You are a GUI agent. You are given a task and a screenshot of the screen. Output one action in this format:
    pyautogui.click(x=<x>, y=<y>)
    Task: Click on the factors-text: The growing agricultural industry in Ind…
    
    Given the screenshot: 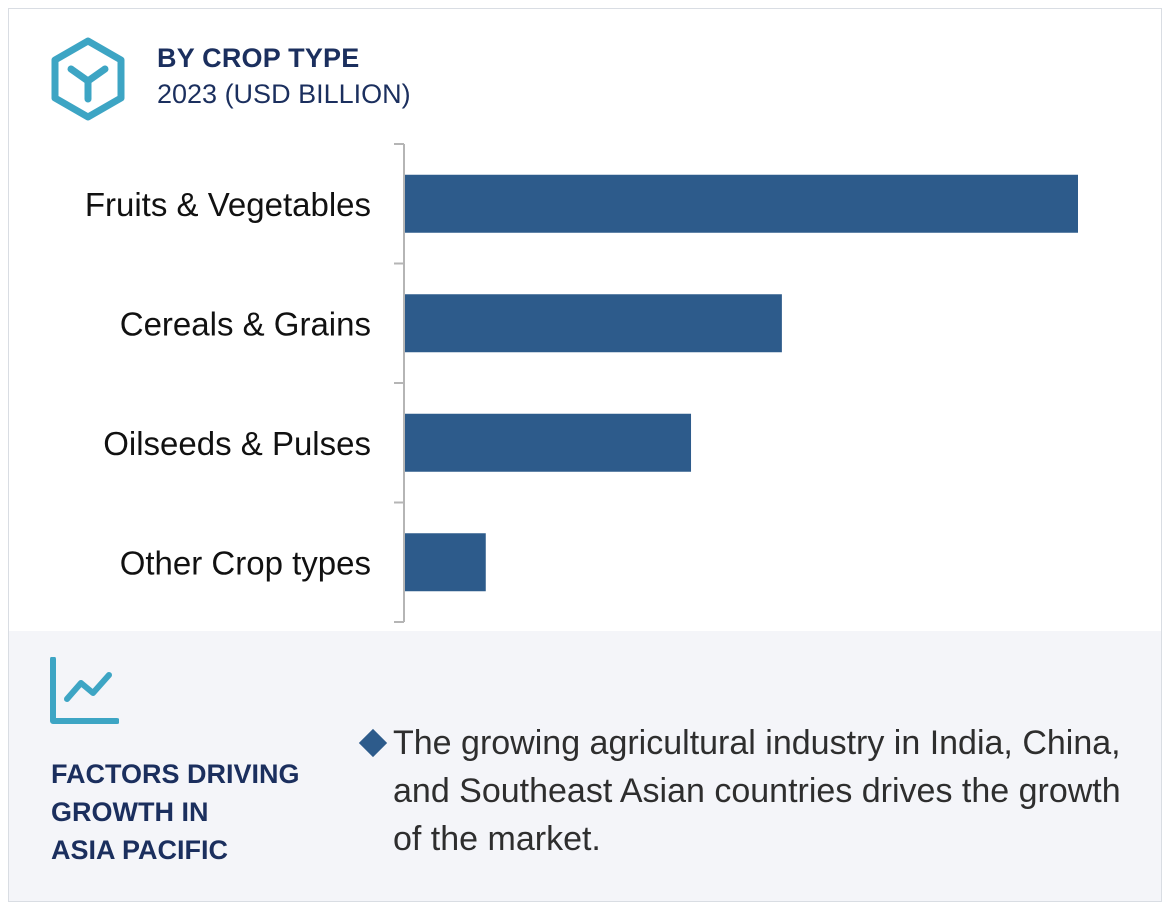 What is the action you would take?
    pyautogui.click(x=757, y=791)
    